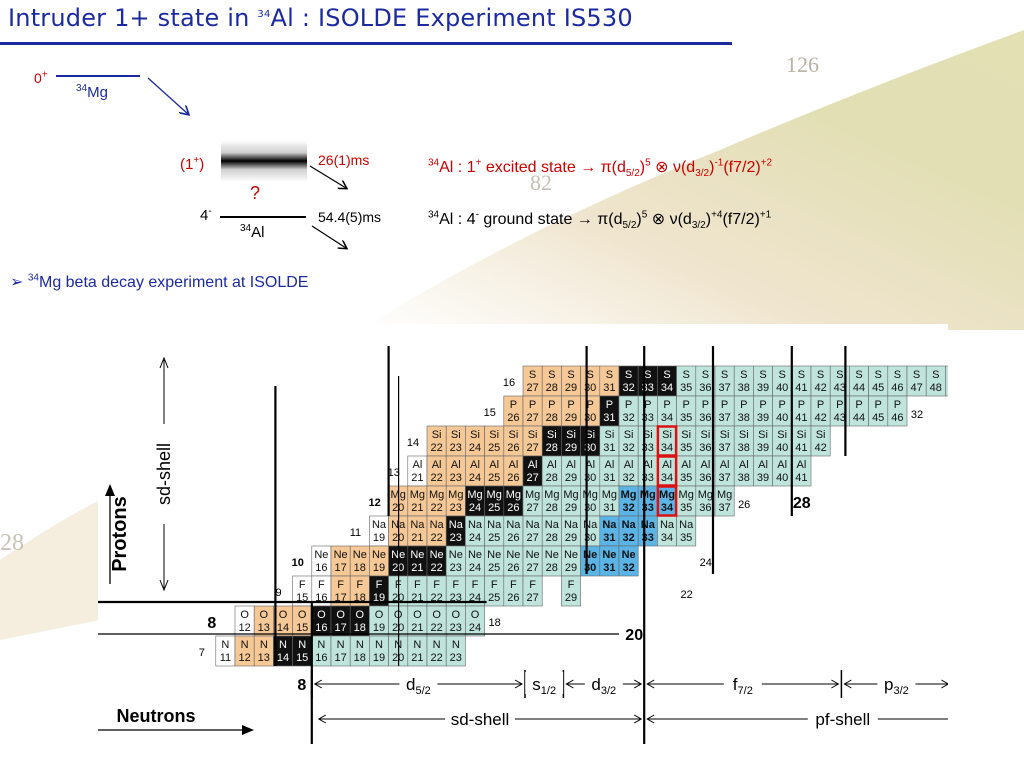 This screenshot has height=768, width=1024. I want to click on neutron-sd-shell-label-bg, so click(480, 718).